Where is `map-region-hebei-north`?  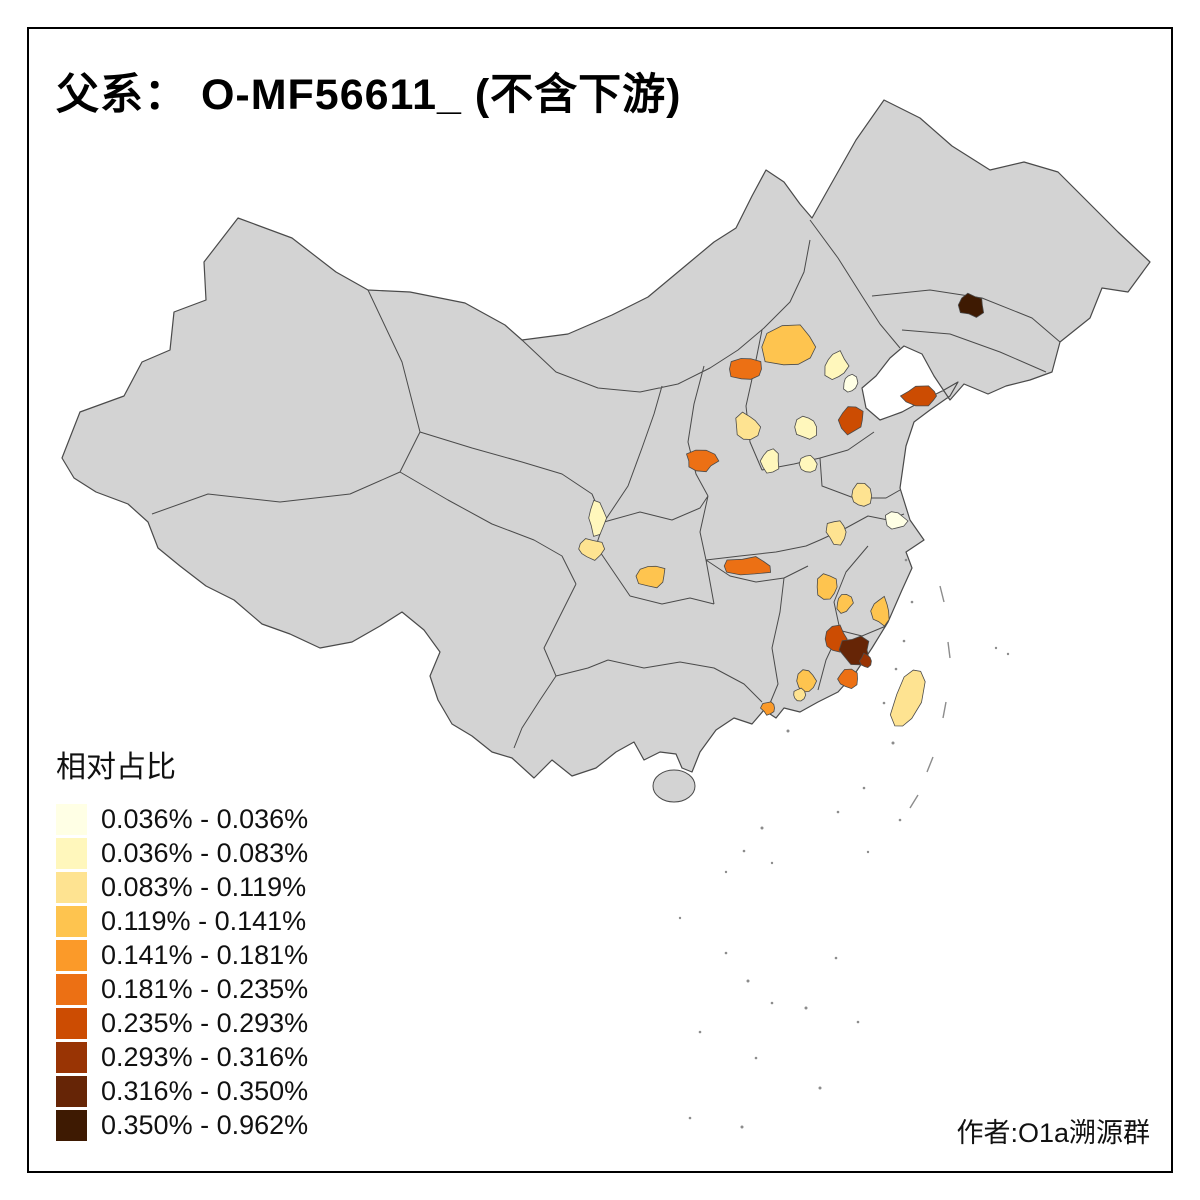 map-region-hebei-north is located at coordinates (789, 345).